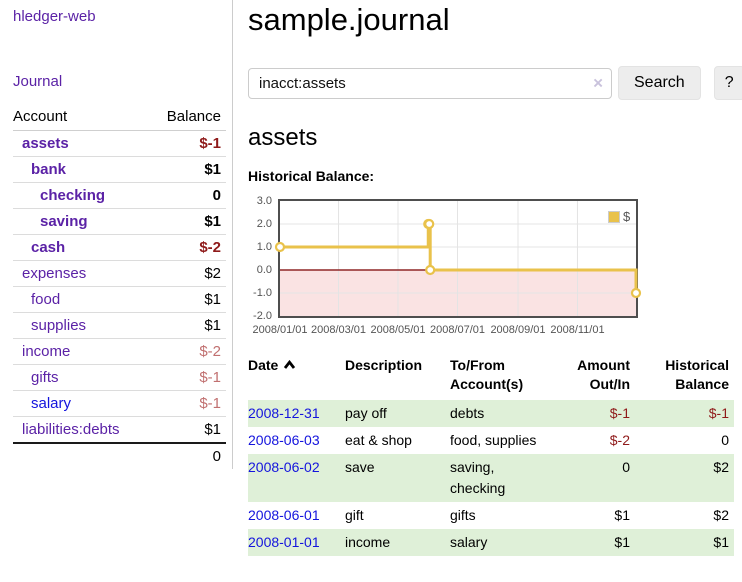 The width and height of the screenshot is (742, 582). I want to click on chart-plot-area, so click(458, 258).